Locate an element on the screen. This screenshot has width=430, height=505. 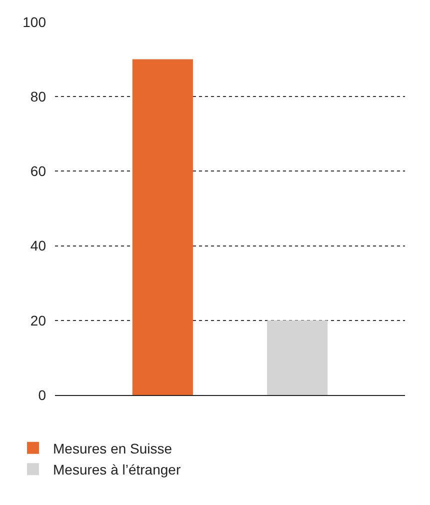
y-tick-label: 0 is located at coordinates (42, 394).